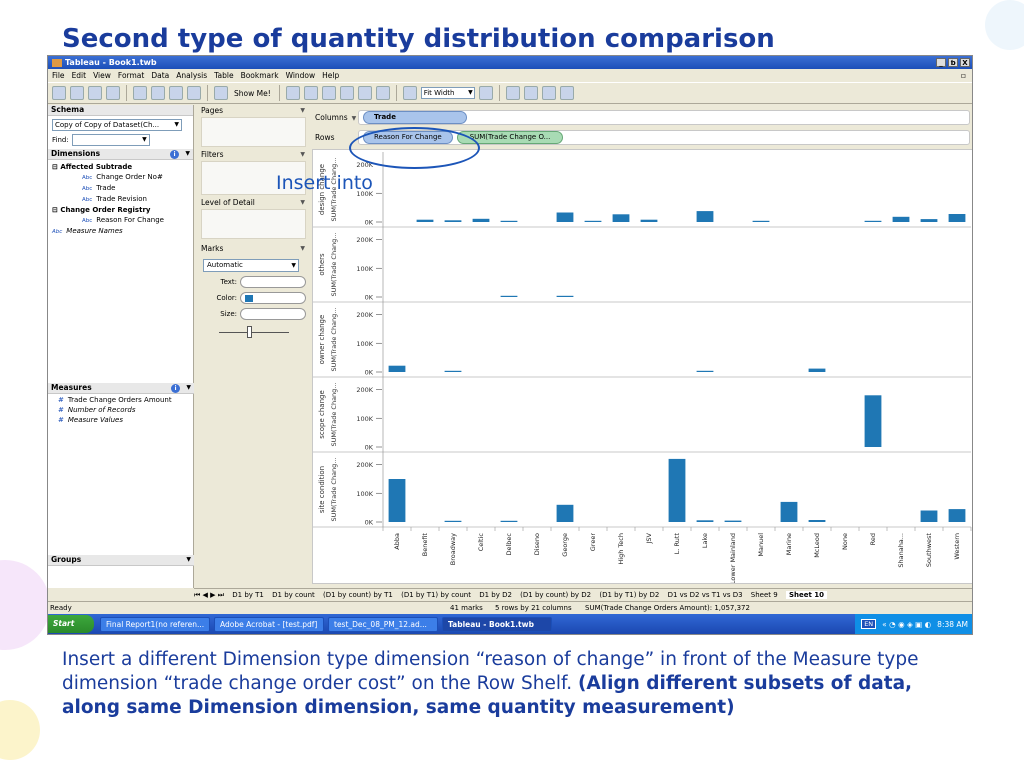  What do you see at coordinates (58, 75) in the screenshot?
I see `menu-file: File` at bounding box center [58, 75].